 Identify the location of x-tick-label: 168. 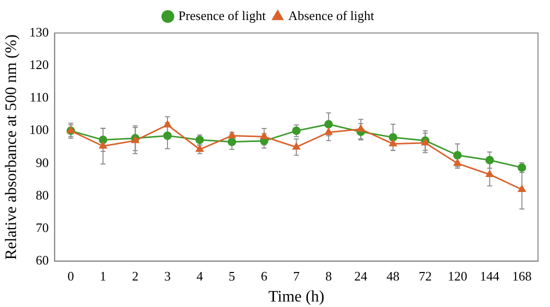
(522, 276).